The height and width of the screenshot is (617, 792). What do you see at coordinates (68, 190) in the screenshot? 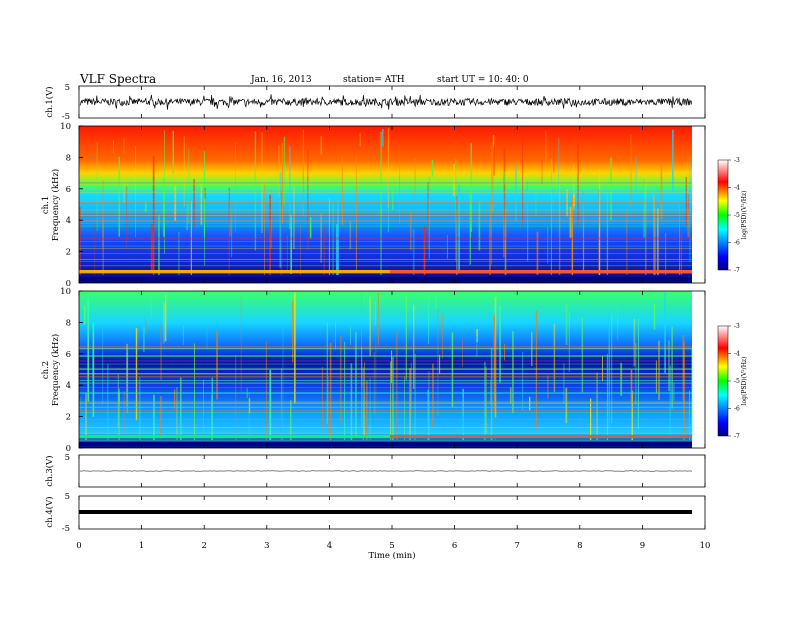
I see `ch1-ytick-label: 6` at bounding box center [68, 190].